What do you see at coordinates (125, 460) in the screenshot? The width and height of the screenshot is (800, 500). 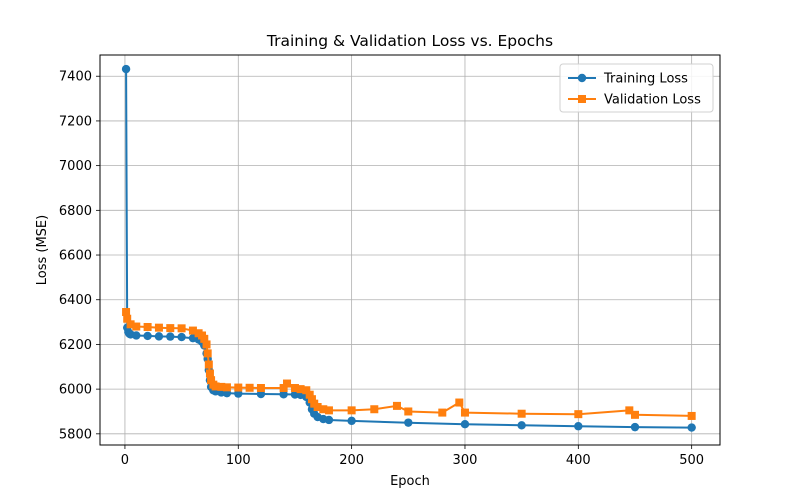 I see `x-tick-label: 0` at bounding box center [125, 460].